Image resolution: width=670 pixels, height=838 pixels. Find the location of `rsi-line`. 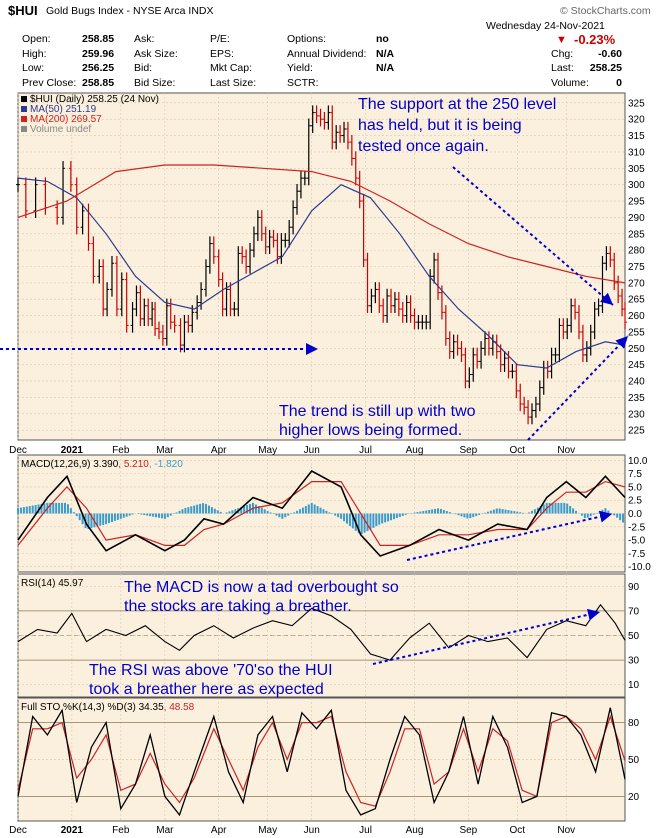

rsi-line is located at coordinates (321, 632).